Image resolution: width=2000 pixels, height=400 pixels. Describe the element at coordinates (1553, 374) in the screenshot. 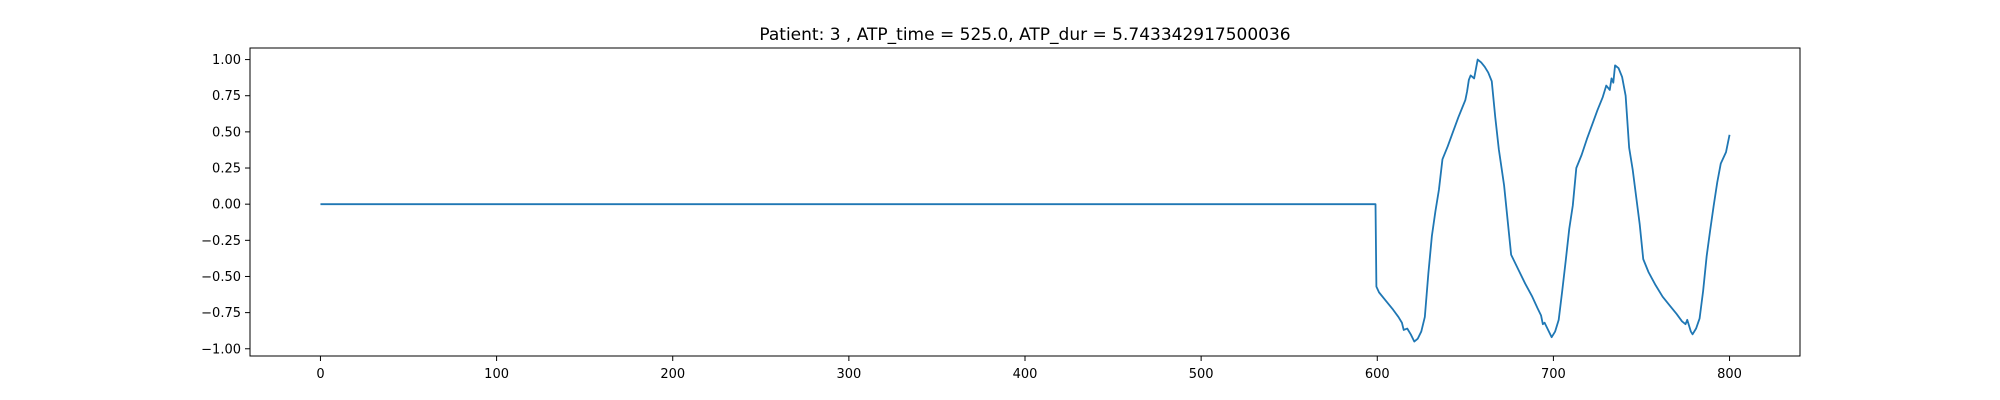

I see `x-tick-label: 700` at that location.